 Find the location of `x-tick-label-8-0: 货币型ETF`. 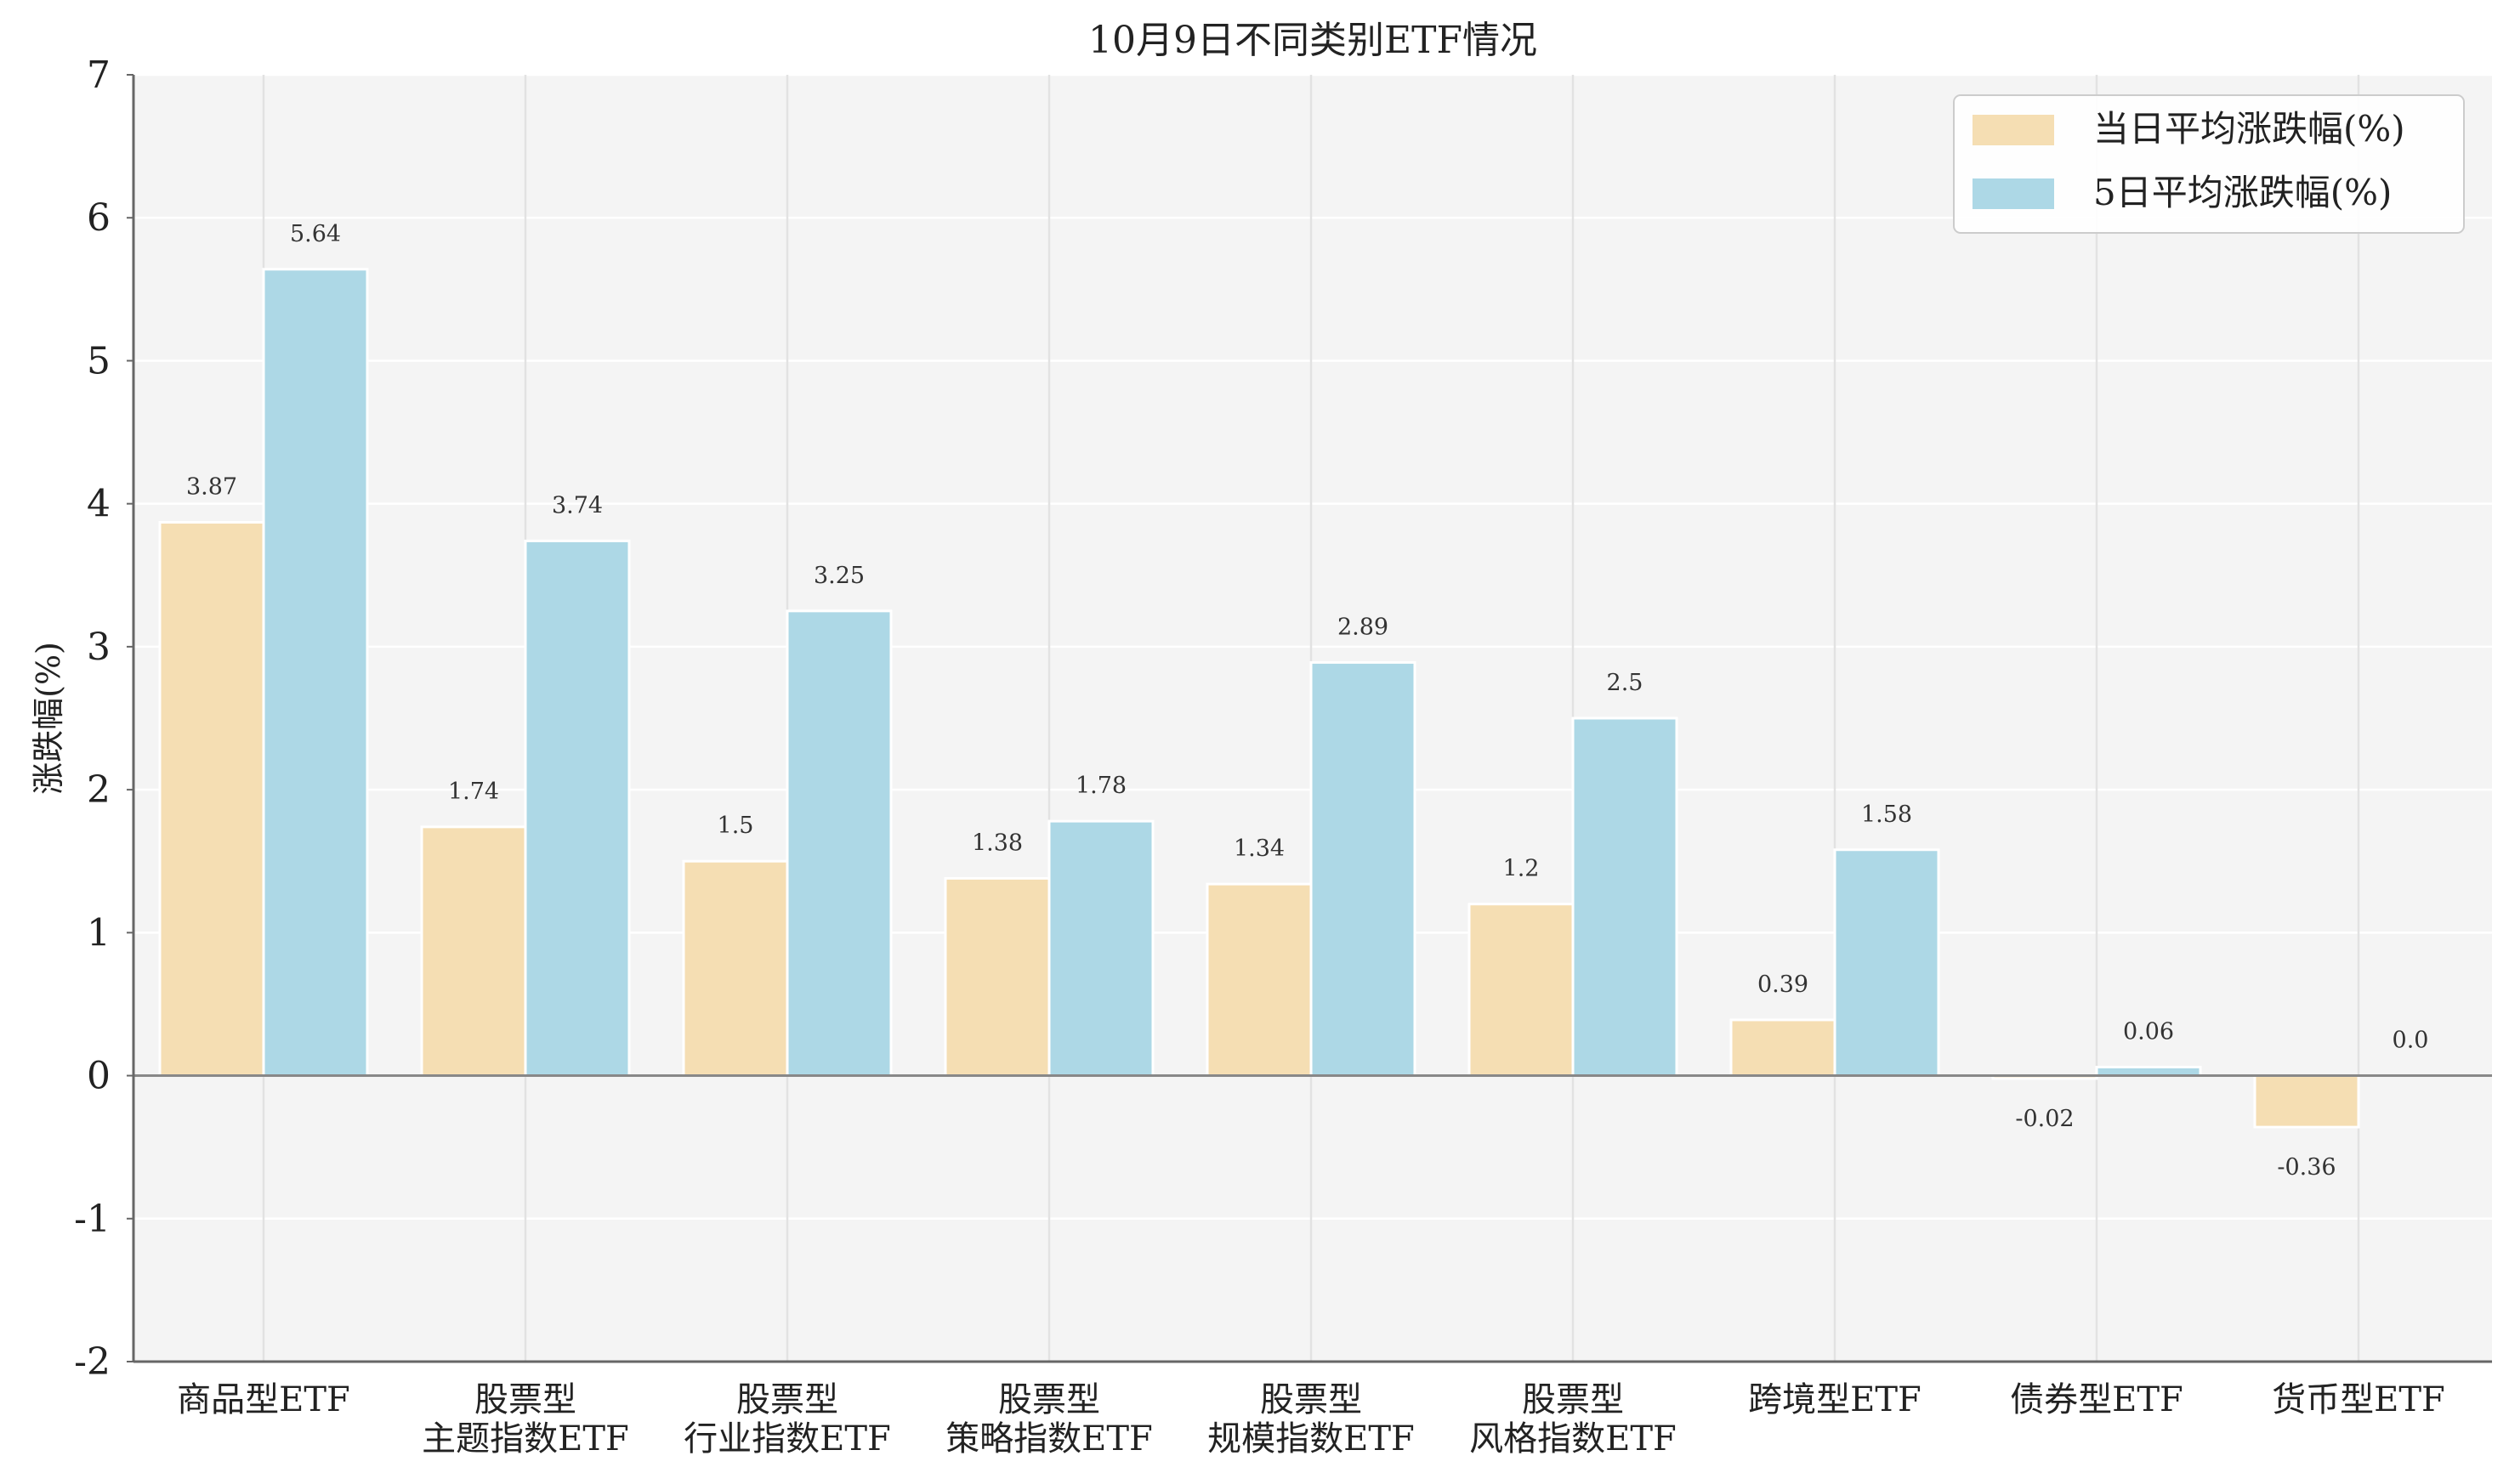

x-tick-label-8-0: 货币型ETF is located at coordinates (2358, 1399).